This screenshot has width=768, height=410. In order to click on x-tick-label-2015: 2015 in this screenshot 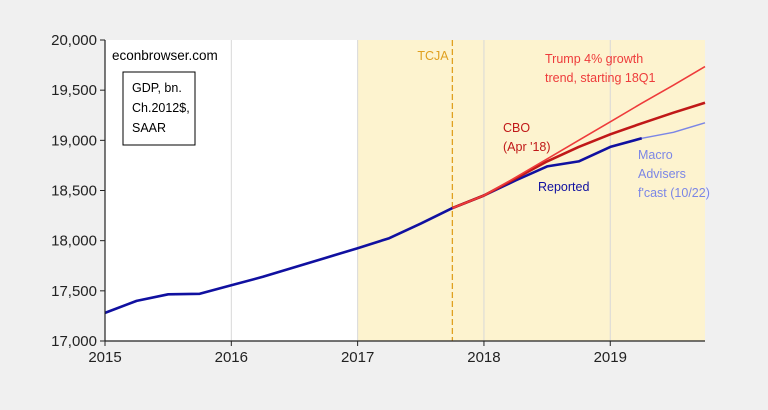, I will do `click(104, 357)`.